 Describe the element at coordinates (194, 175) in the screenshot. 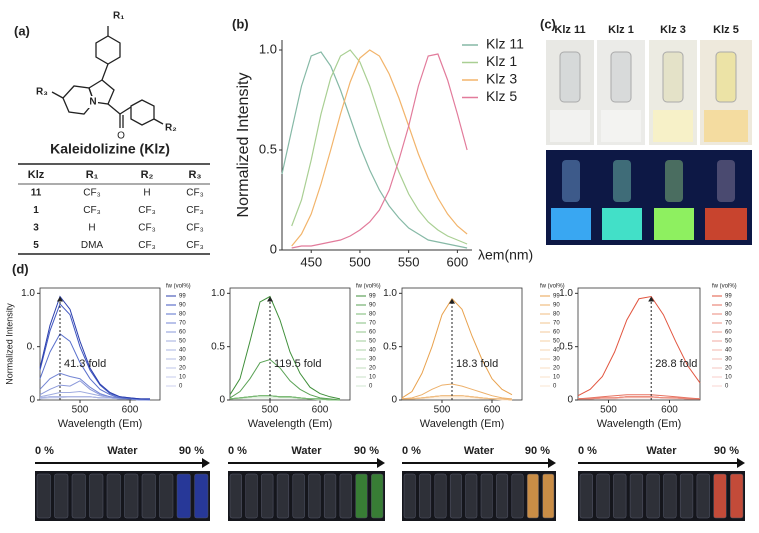

I see `table-header: R₃` at that location.